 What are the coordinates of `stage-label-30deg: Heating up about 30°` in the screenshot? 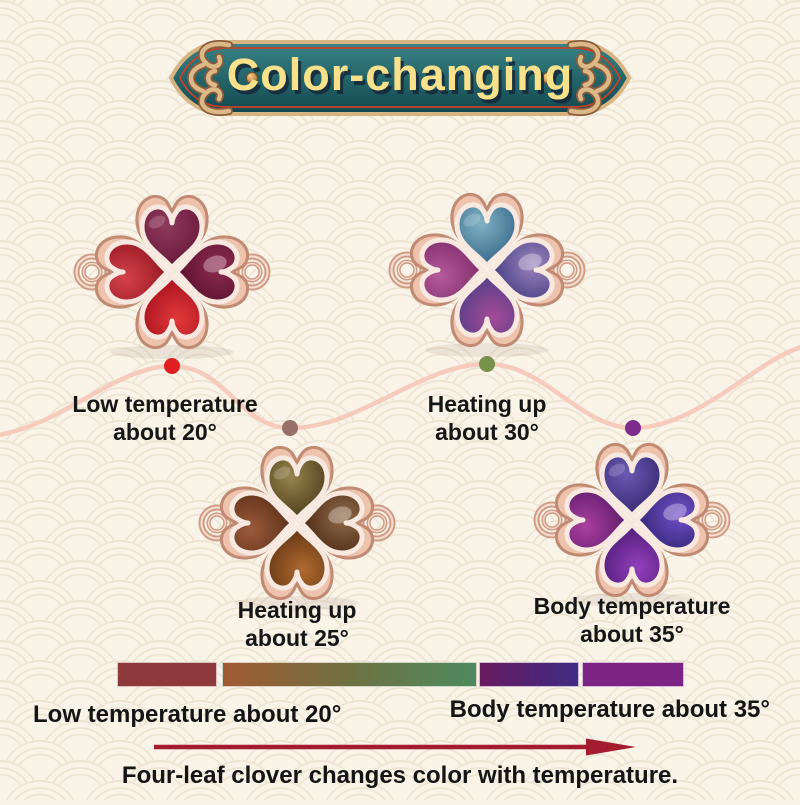 It's located at (487, 418).